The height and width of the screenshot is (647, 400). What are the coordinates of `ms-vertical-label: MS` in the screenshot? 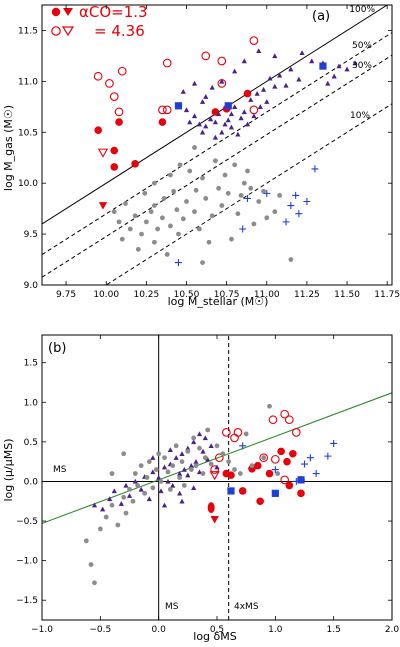 It's located at (172, 607).